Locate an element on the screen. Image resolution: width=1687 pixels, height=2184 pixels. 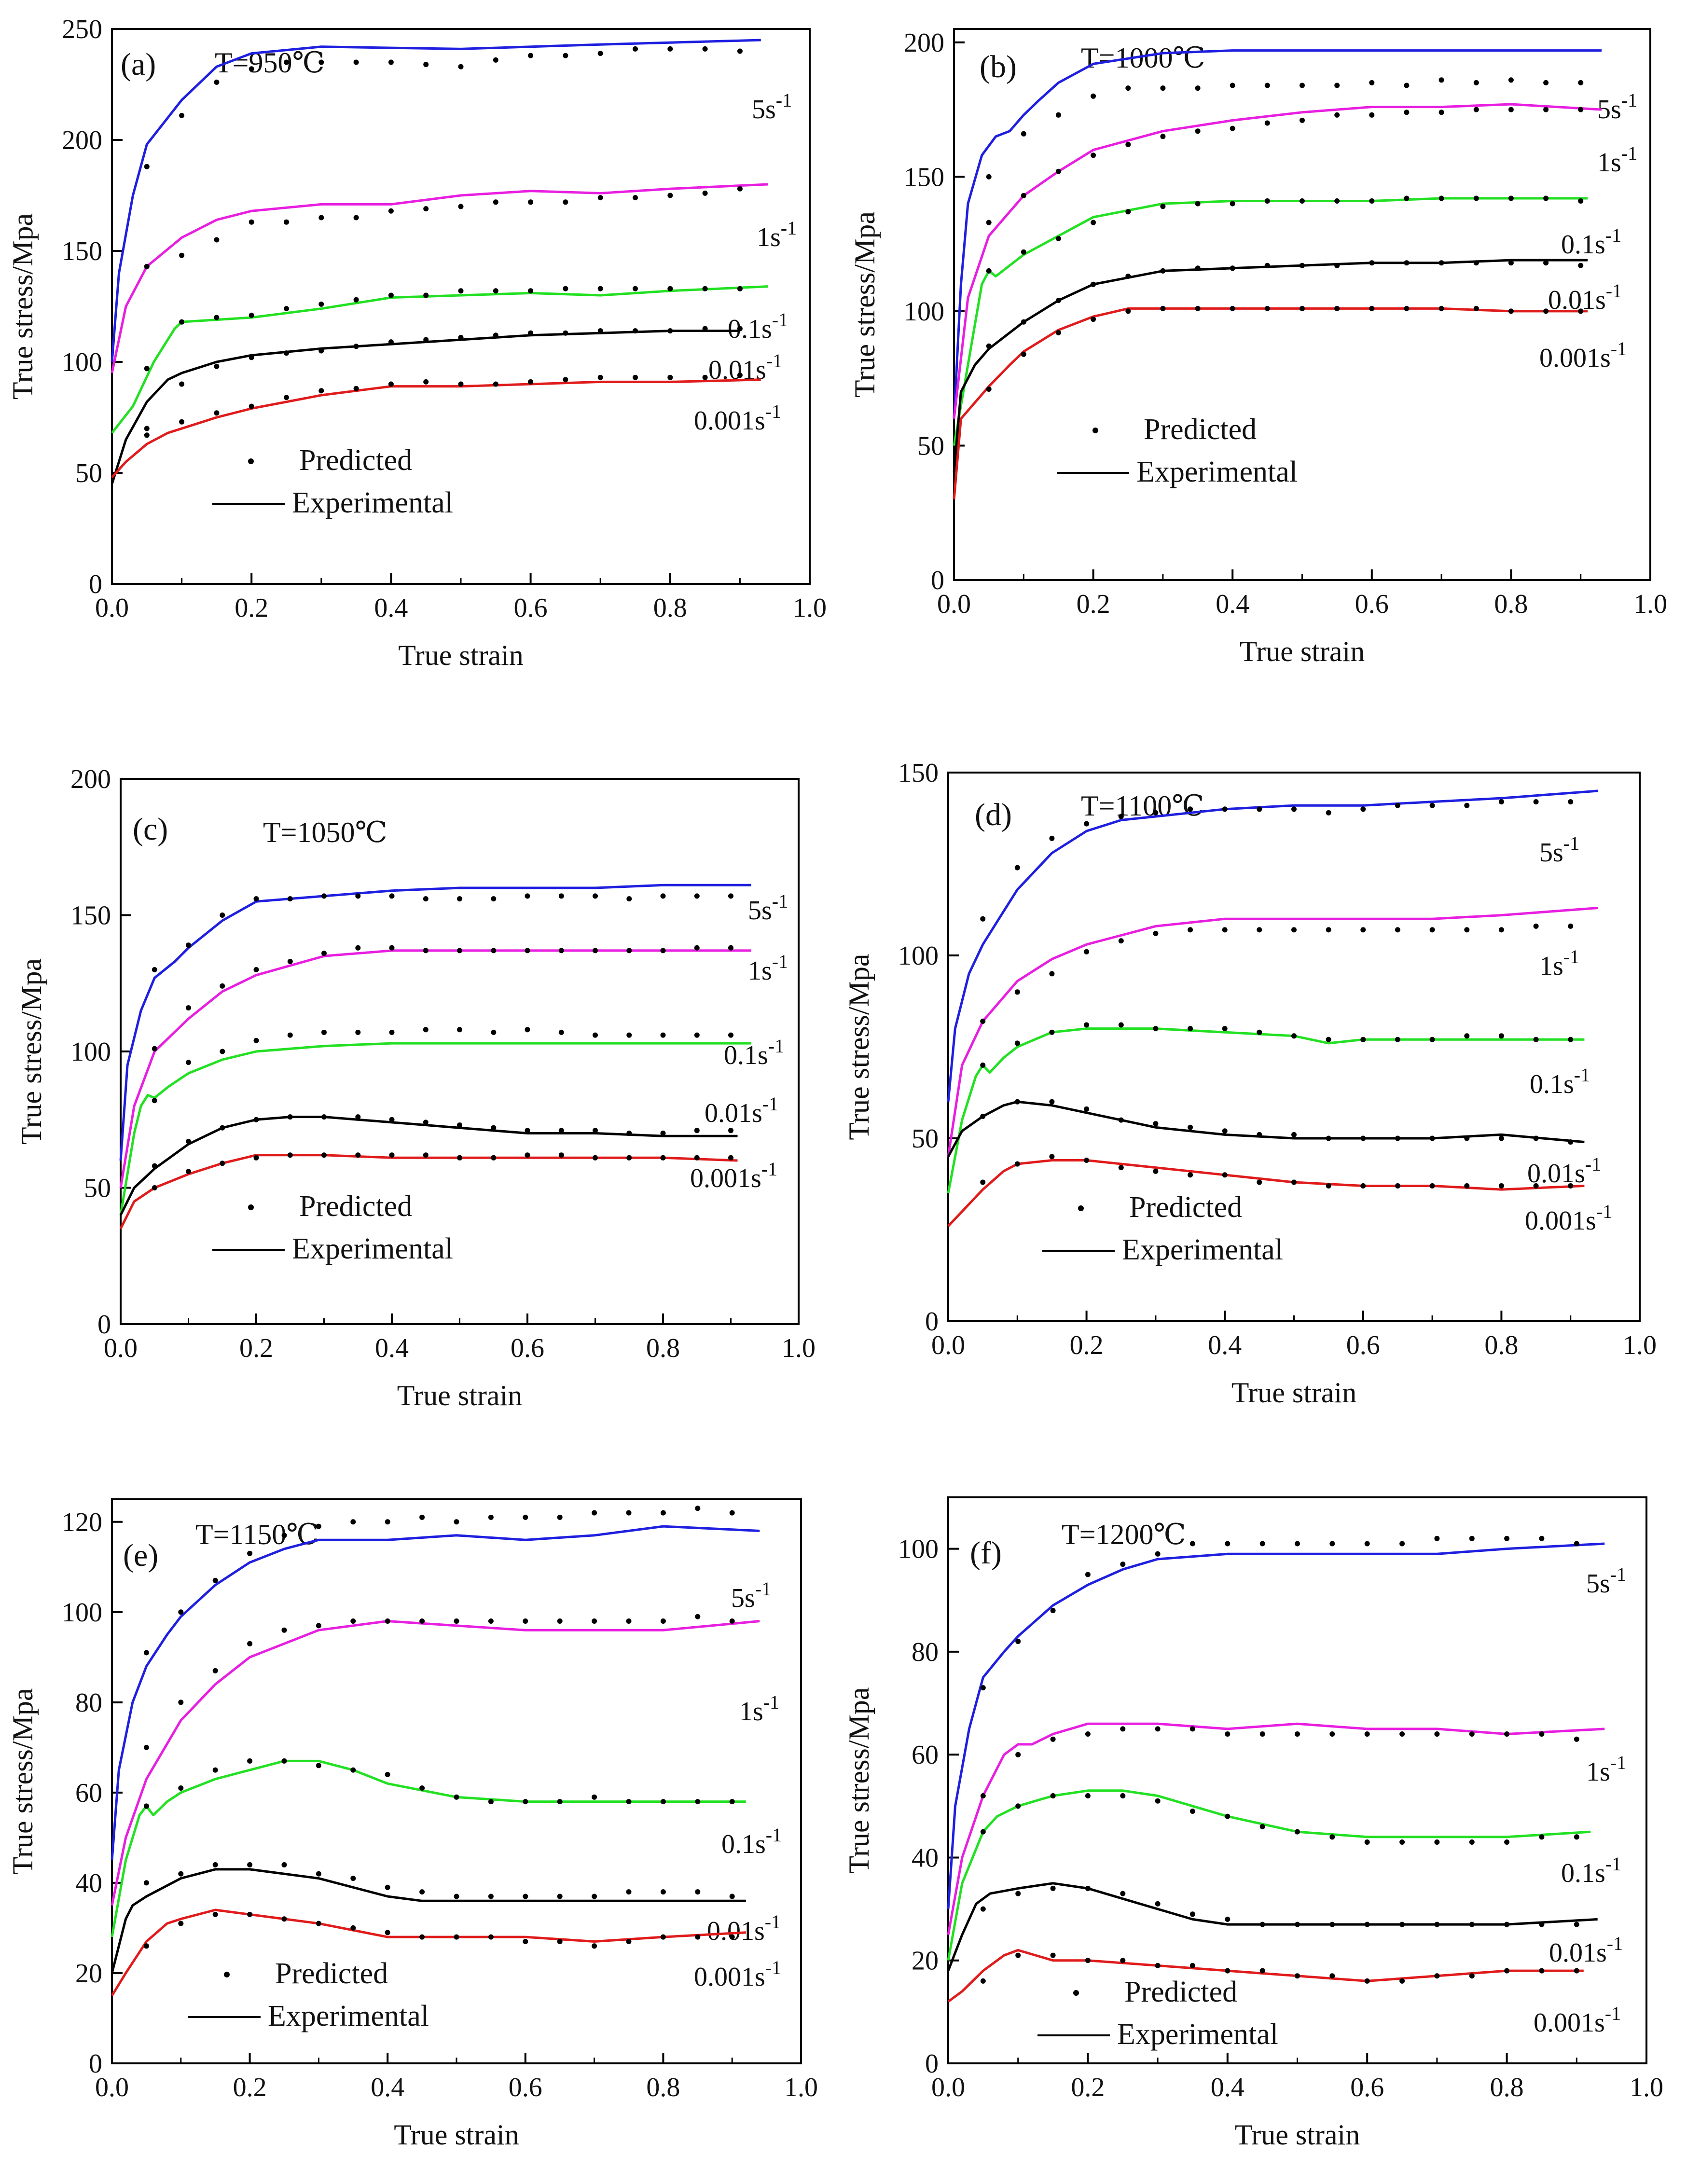
x-tick-label: 0.6 is located at coordinates (528, 1348).